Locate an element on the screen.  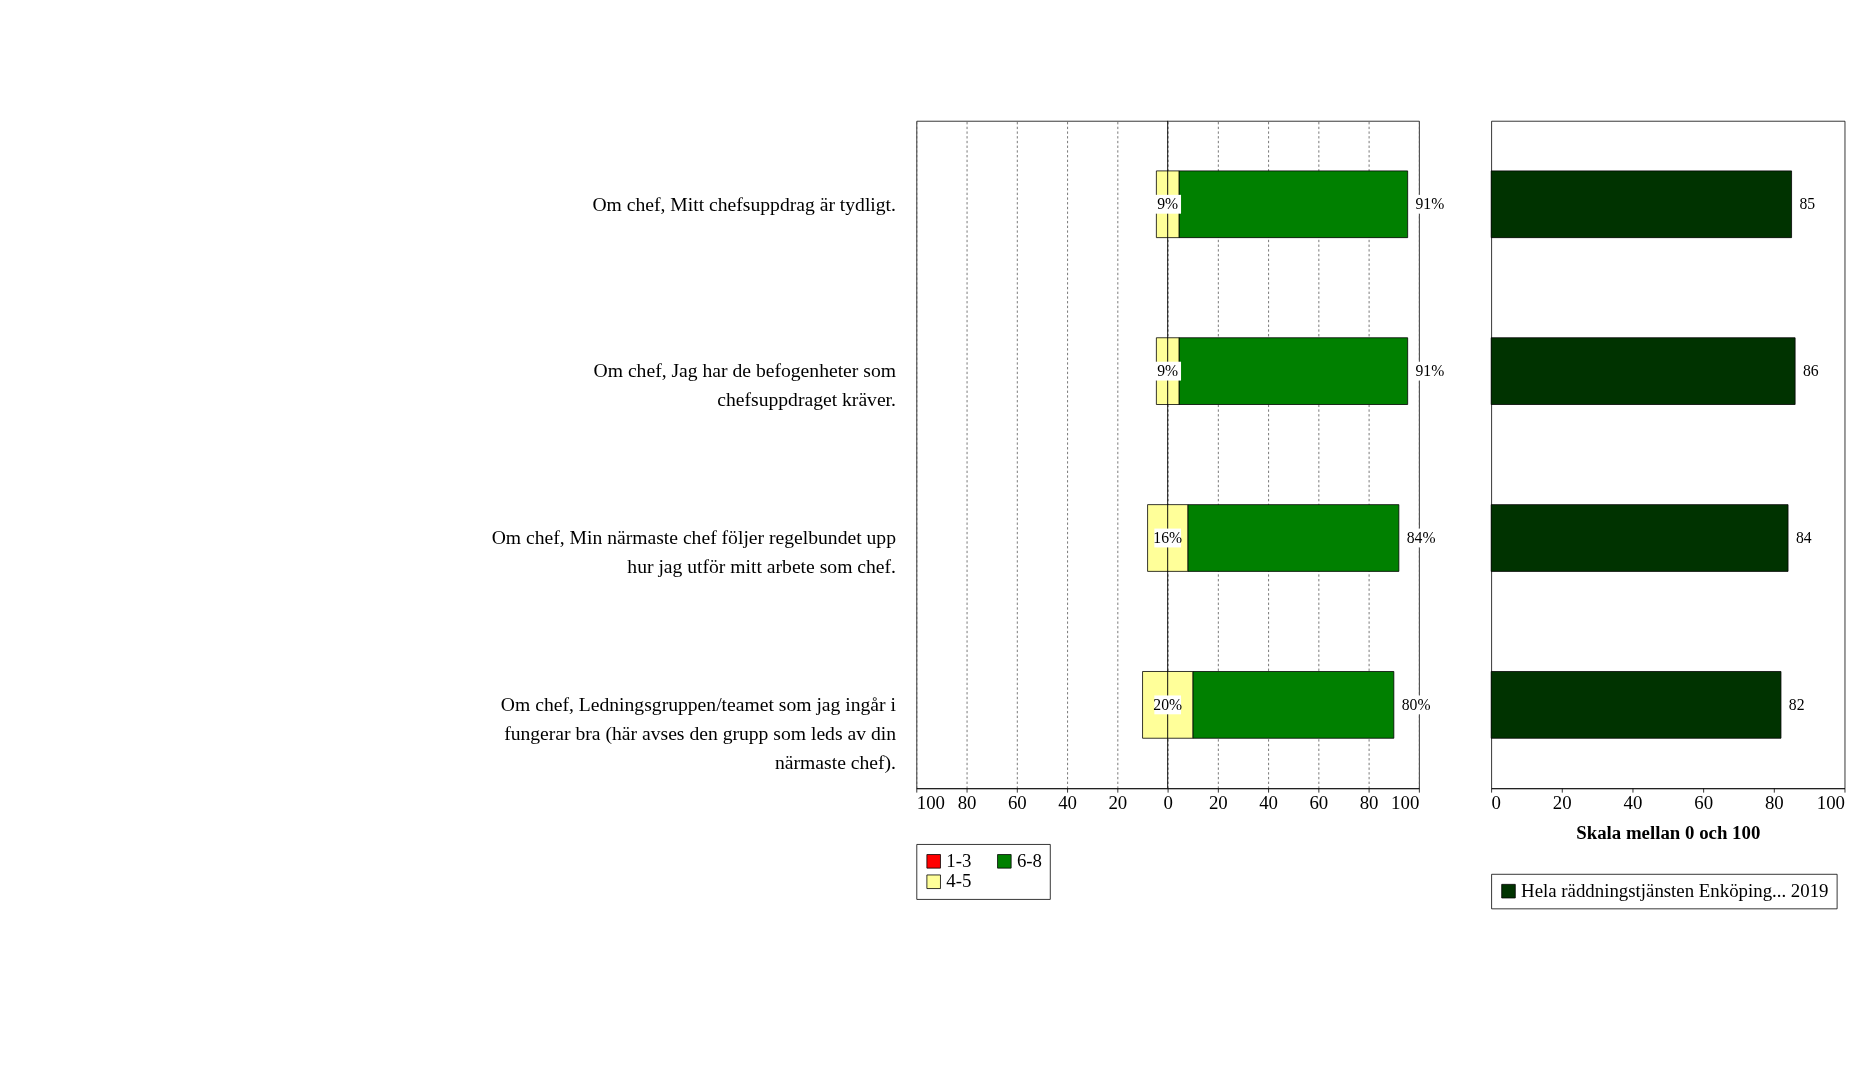
data-label: 80% is located at coordinates (1416, 704).